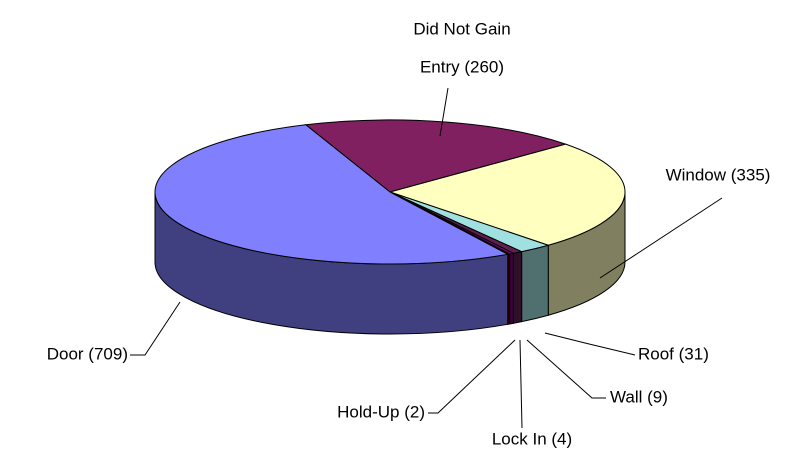 Image resolution: width=809 pixels, height=456 pixels. I want to click on slice-label: Did Not Gain, so click(461, 28).